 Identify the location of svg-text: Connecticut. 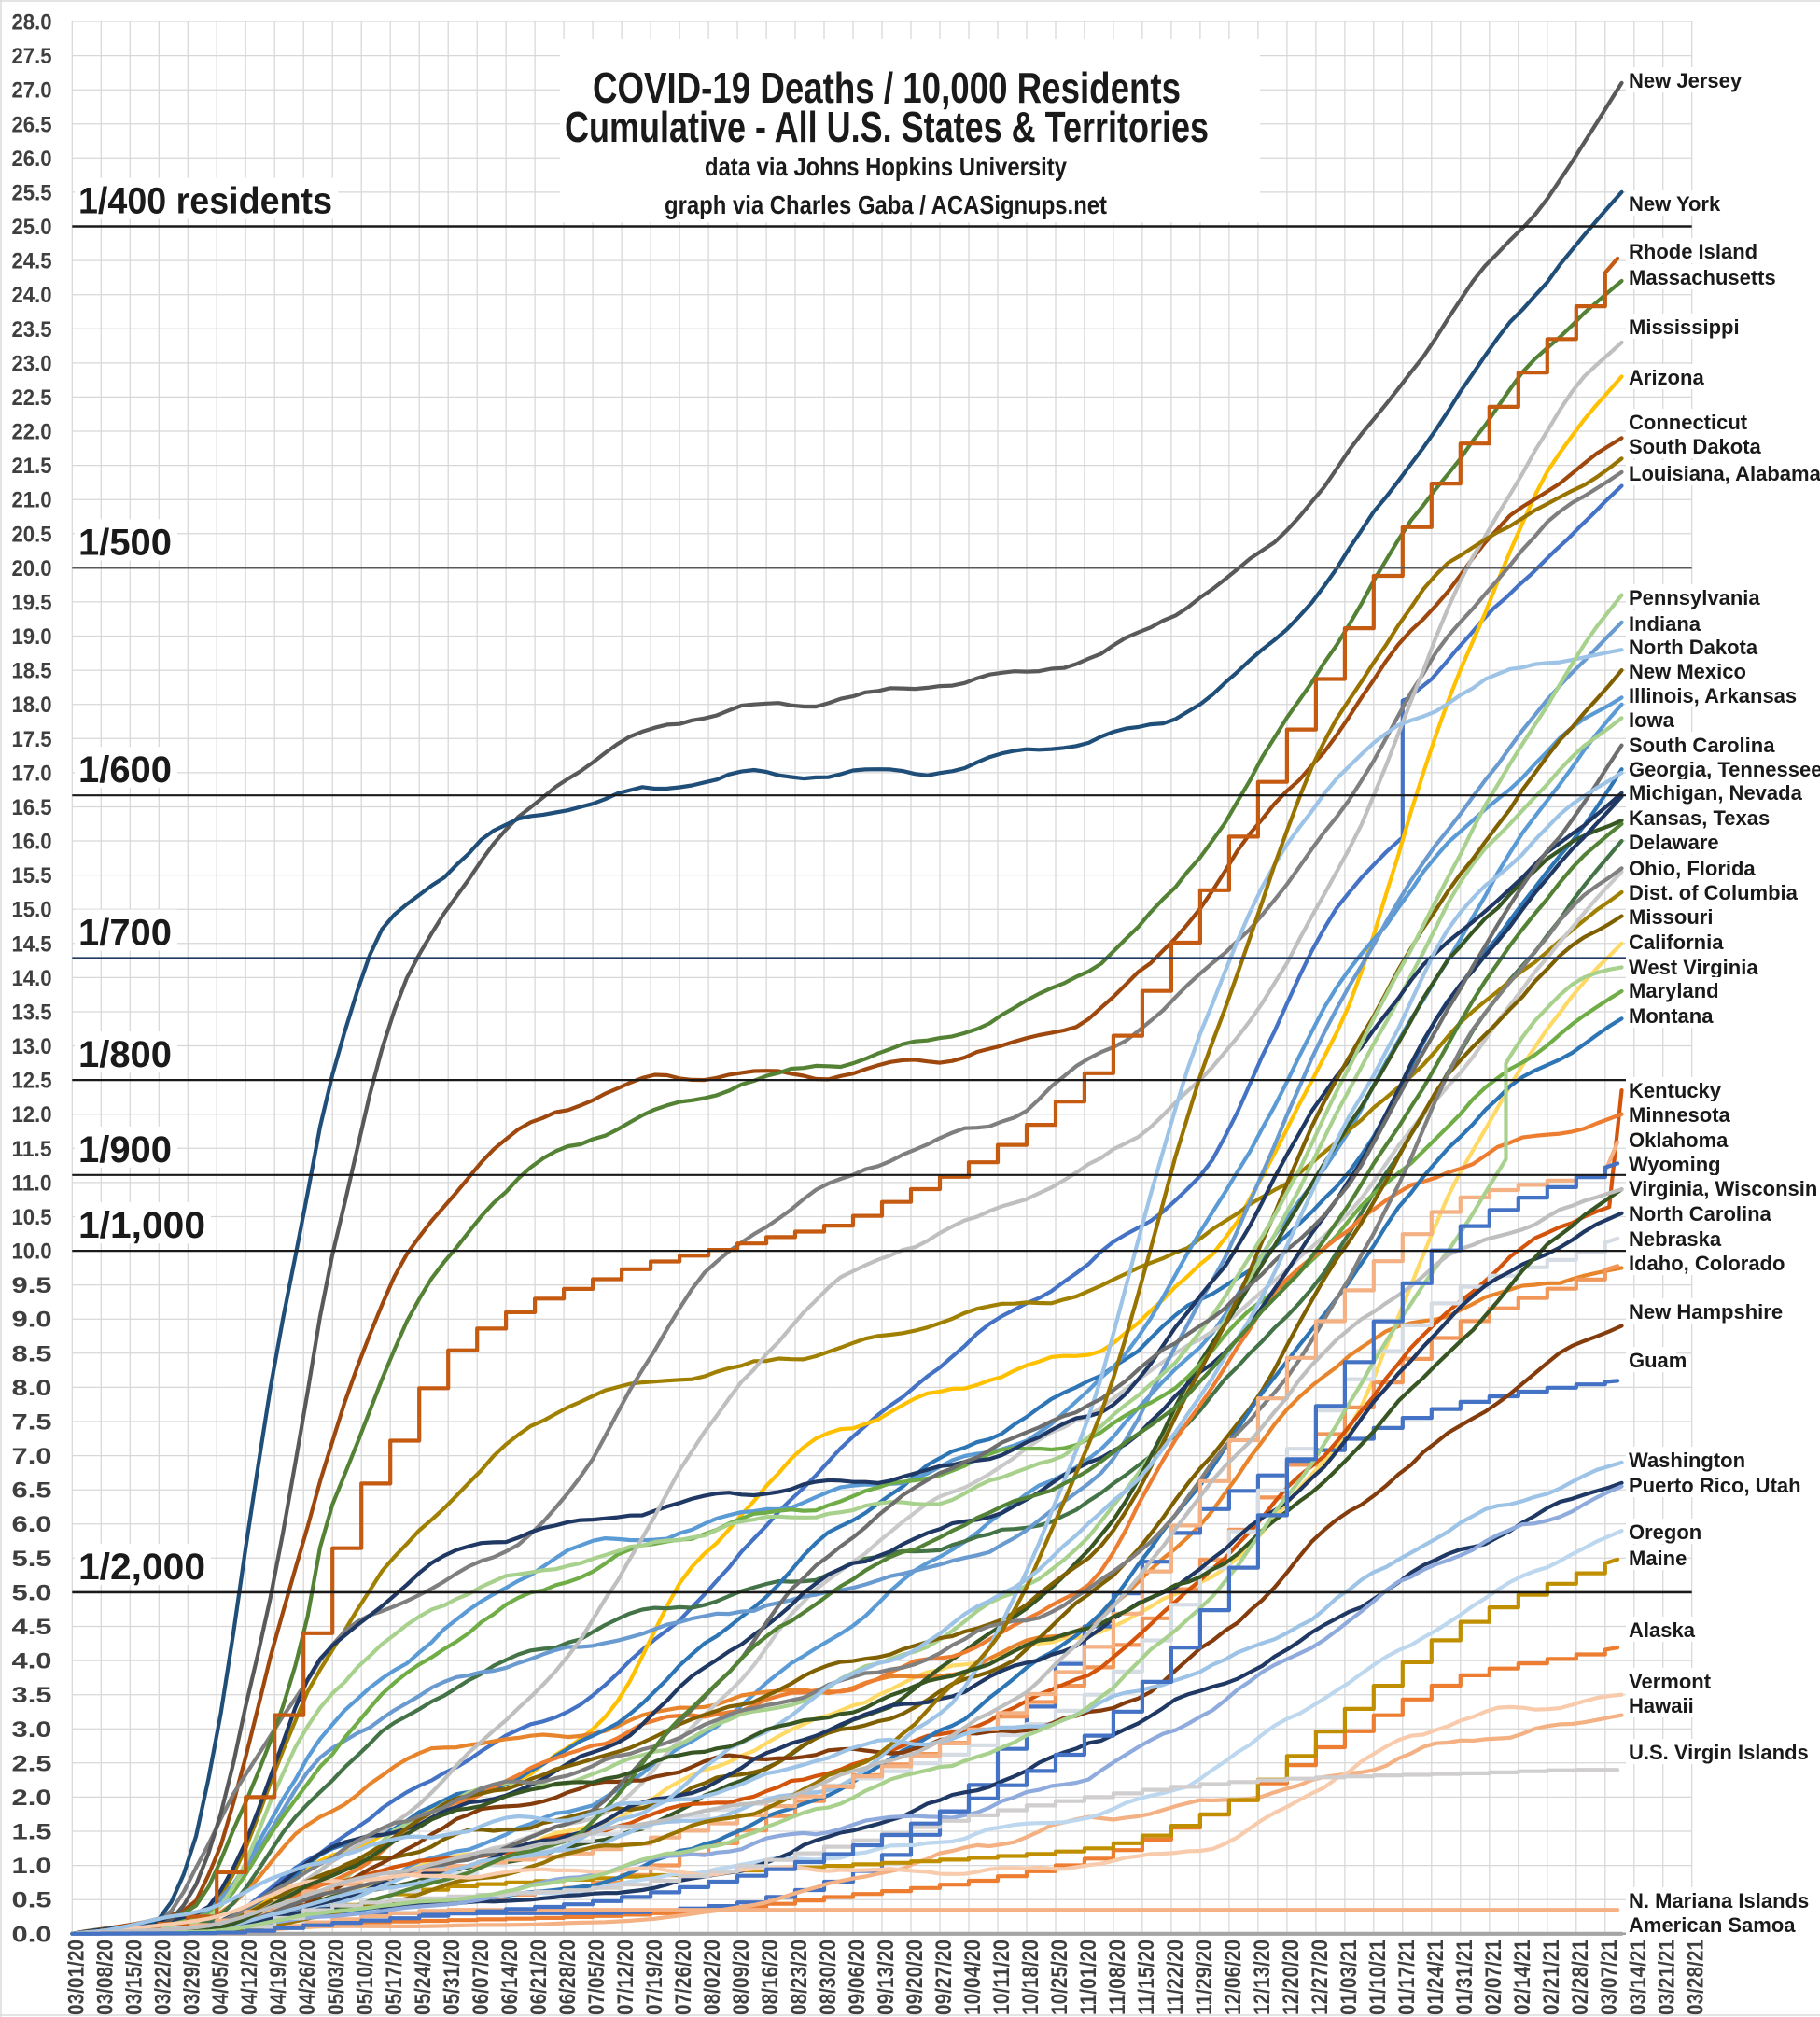
(1688, 422).